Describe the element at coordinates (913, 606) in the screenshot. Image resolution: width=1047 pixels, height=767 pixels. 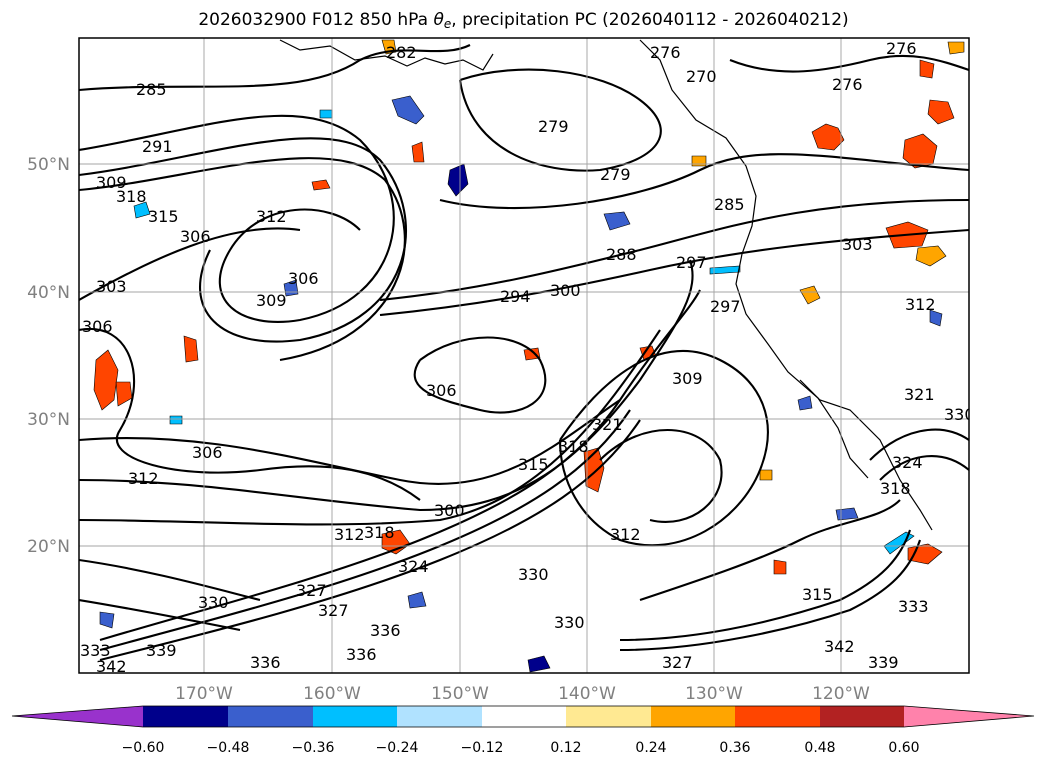
I see `contour-label: 333` at that location.